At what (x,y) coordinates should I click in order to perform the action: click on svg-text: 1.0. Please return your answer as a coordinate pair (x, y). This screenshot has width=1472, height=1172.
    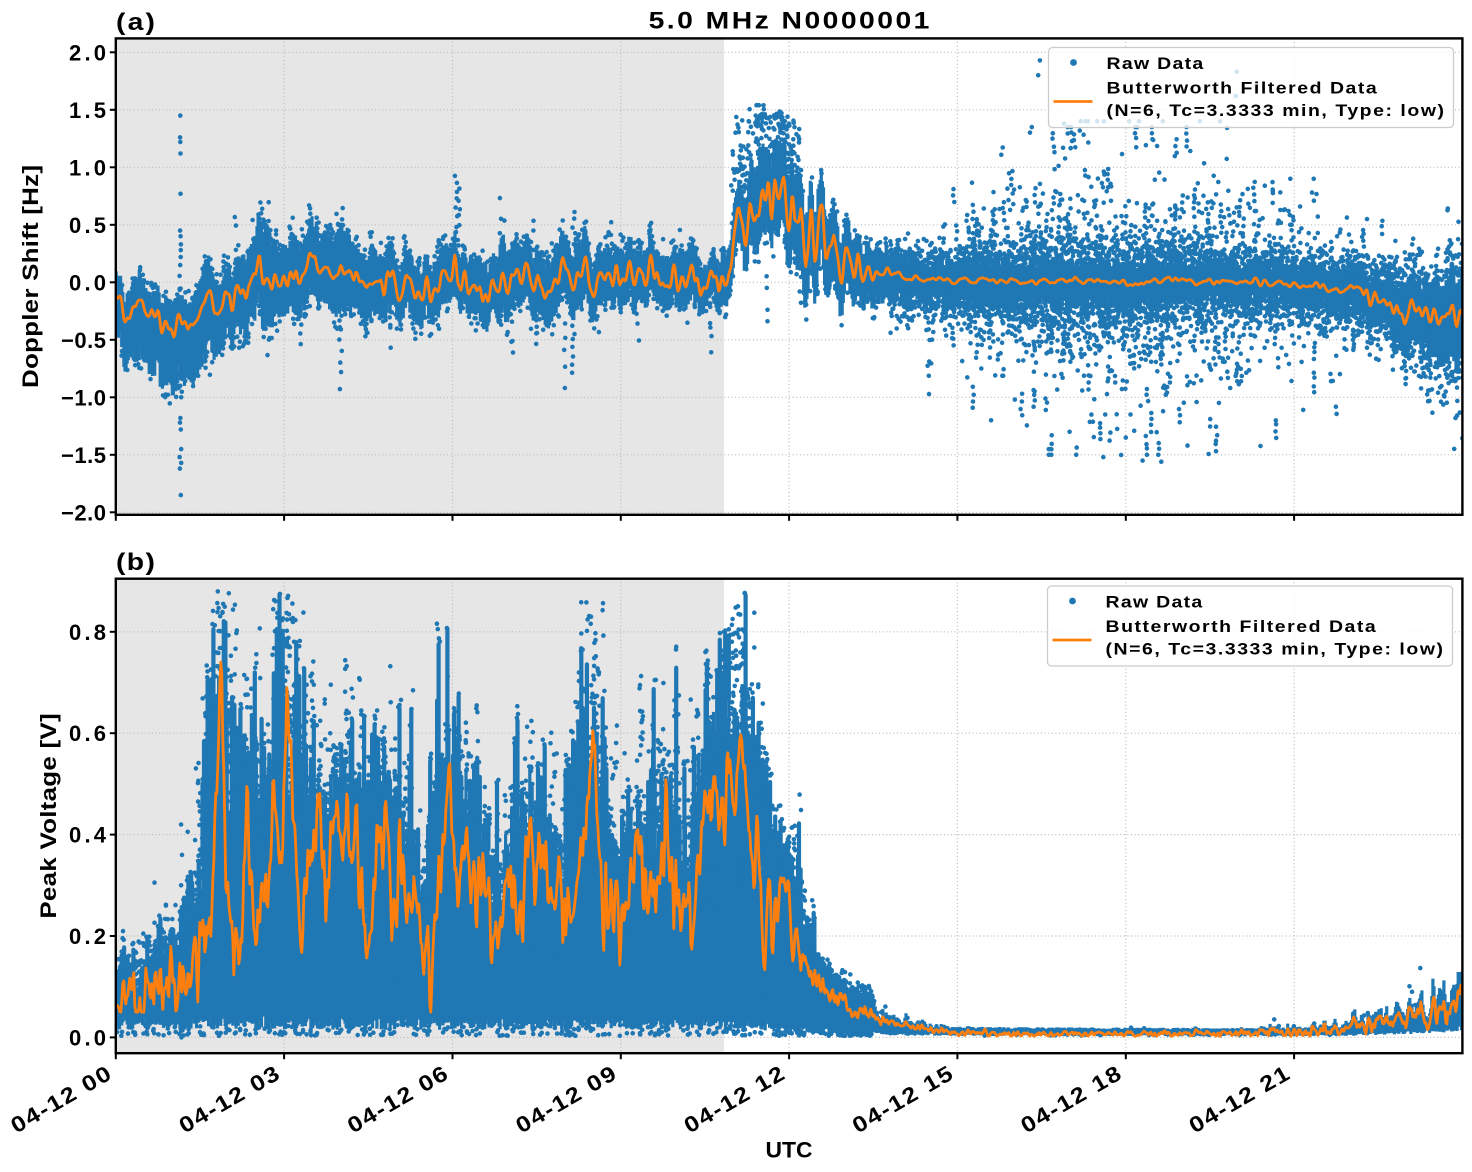
    Looking at the image, I should click on (87, 167).